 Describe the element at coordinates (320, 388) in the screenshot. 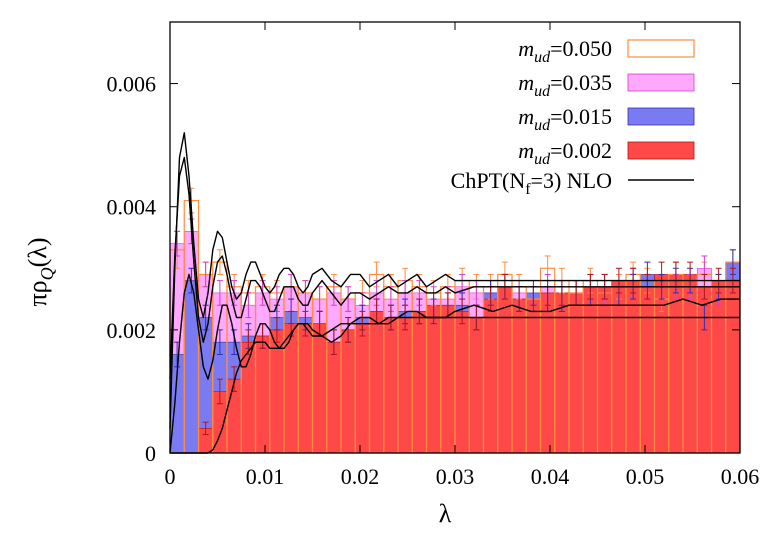

I see `bar-0.002-10` at that location.